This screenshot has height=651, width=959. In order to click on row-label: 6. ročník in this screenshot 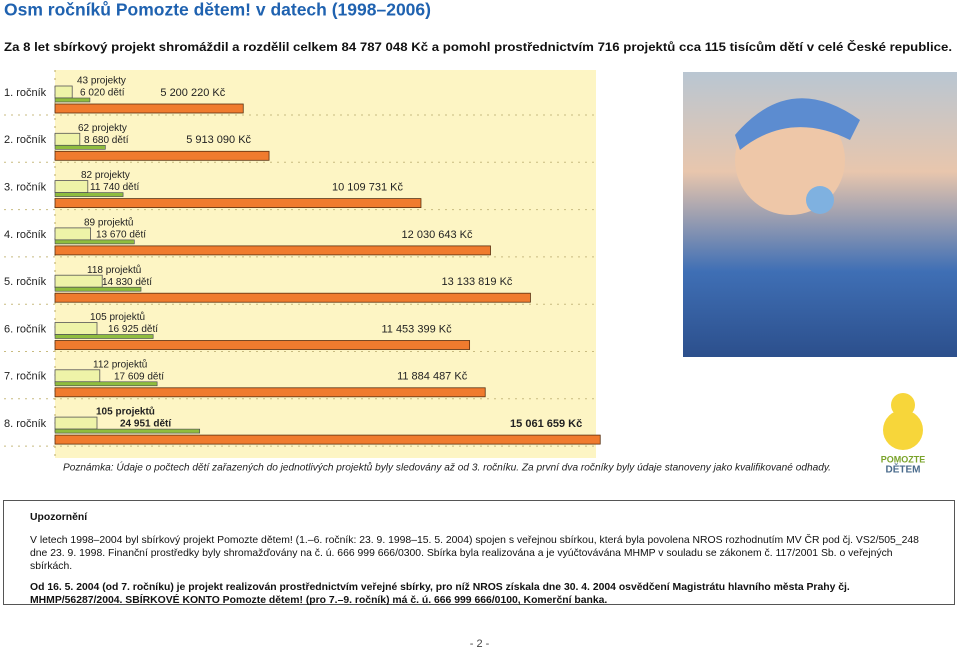, I will do `click(25, 329)`.